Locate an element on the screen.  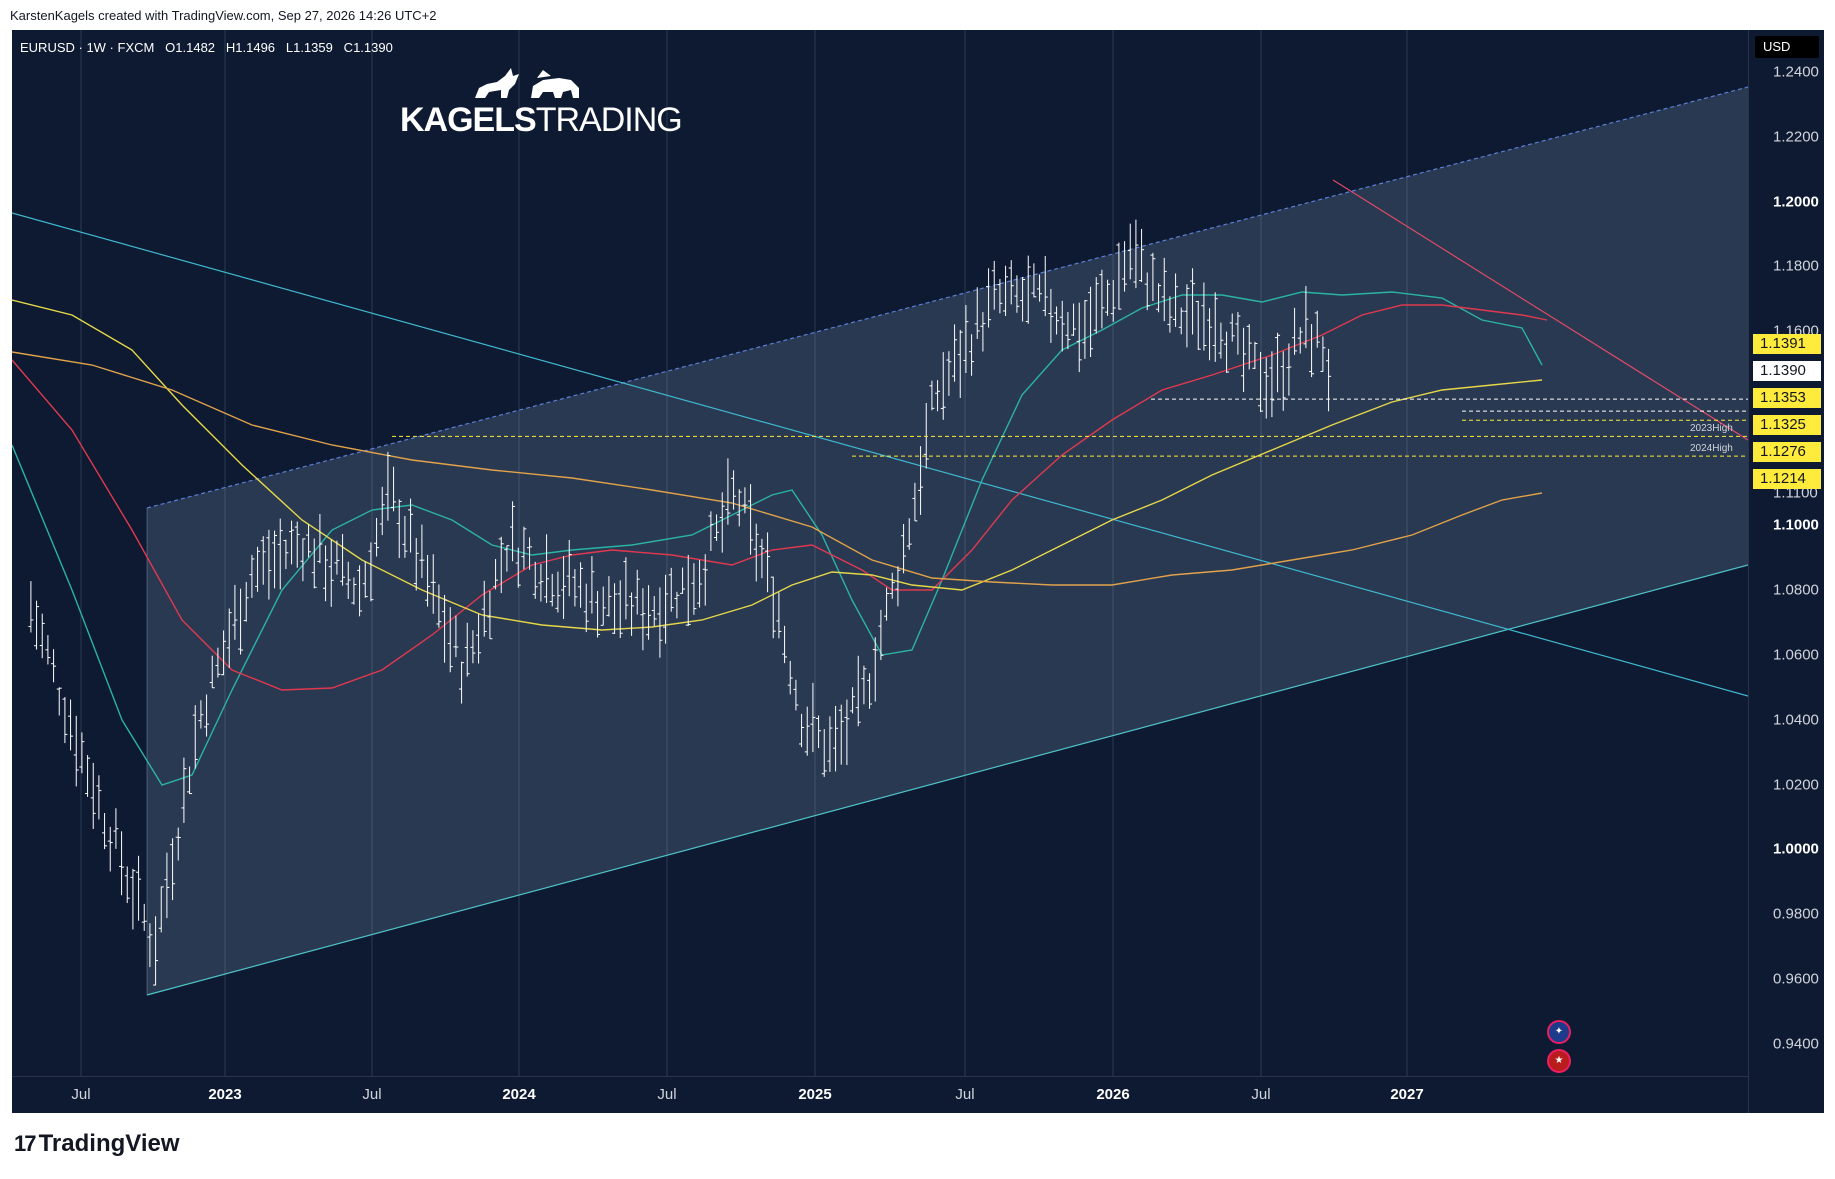
price-tick-1.0000: 1.0000 is located at coordinates (1796, 849).